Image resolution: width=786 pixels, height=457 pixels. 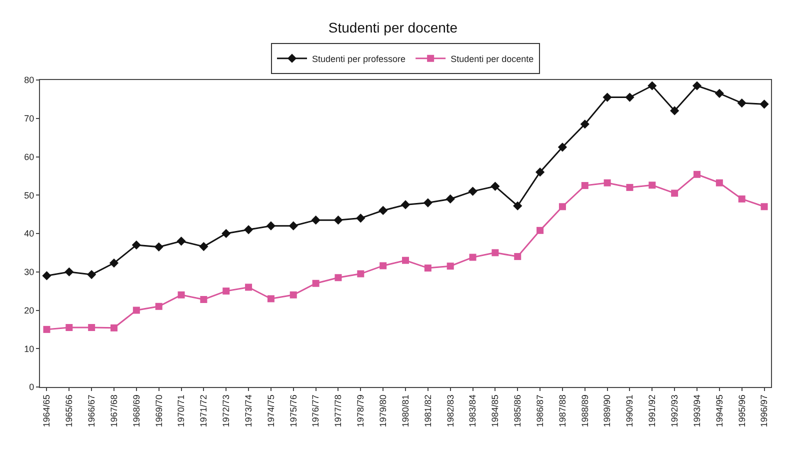 I want to click on x-tick-label: 1989/90, so click(x=607, y=411).